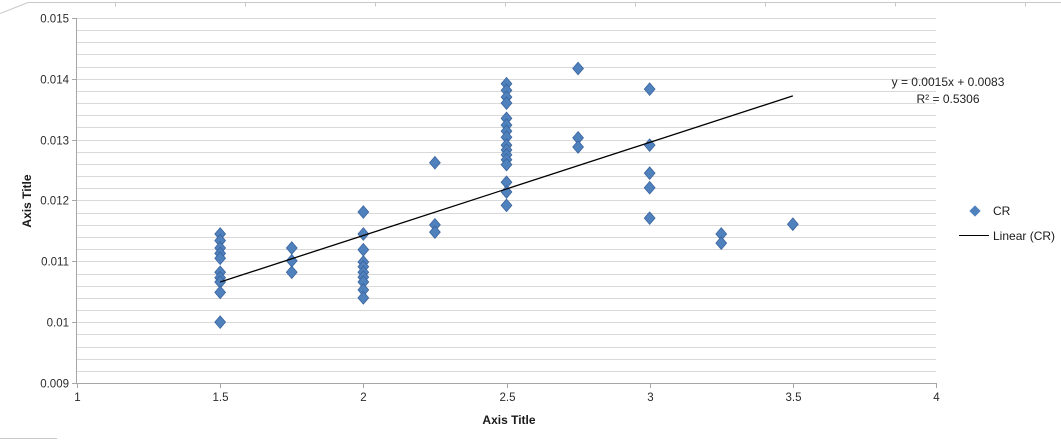 The height and width of the screenshot is (441, 1061). What do you see at coordinates (77, 398) in the screenshot?
I see `svg-text: 1` at bounding box center [77, 398].